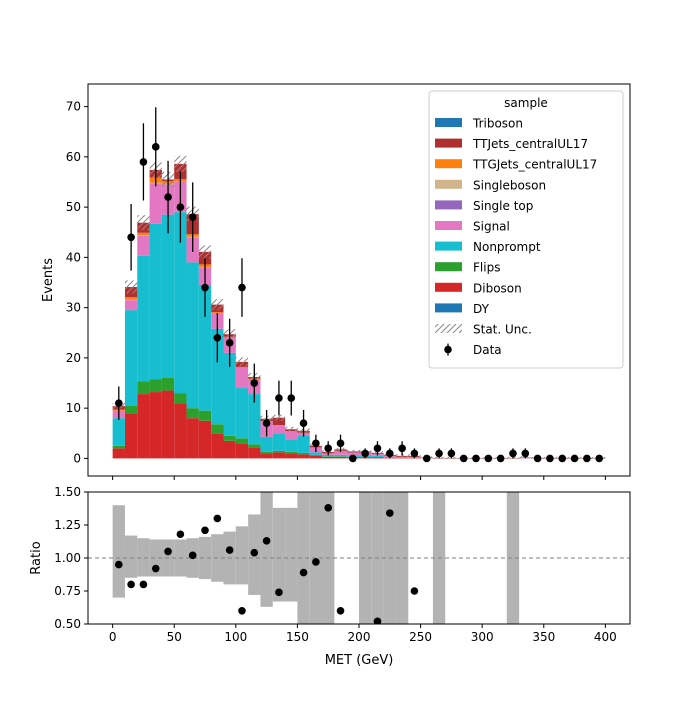  I want to click on ratio-points, so click(266, 564).